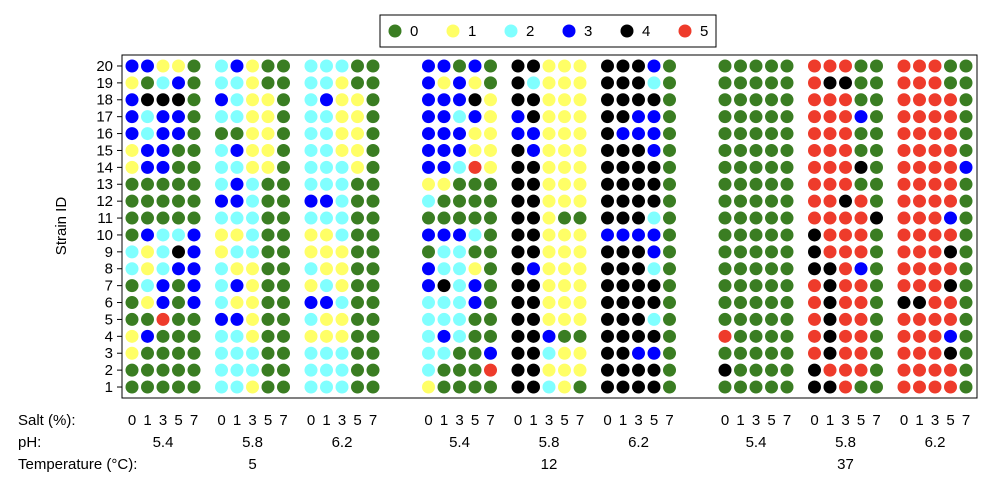 The height and width of the screenshot is (491, 1004). What do you see at coordinates (490, 420) in the screenshot?
I see `salt-tick-label: 7` at bounding box center [490, 420].